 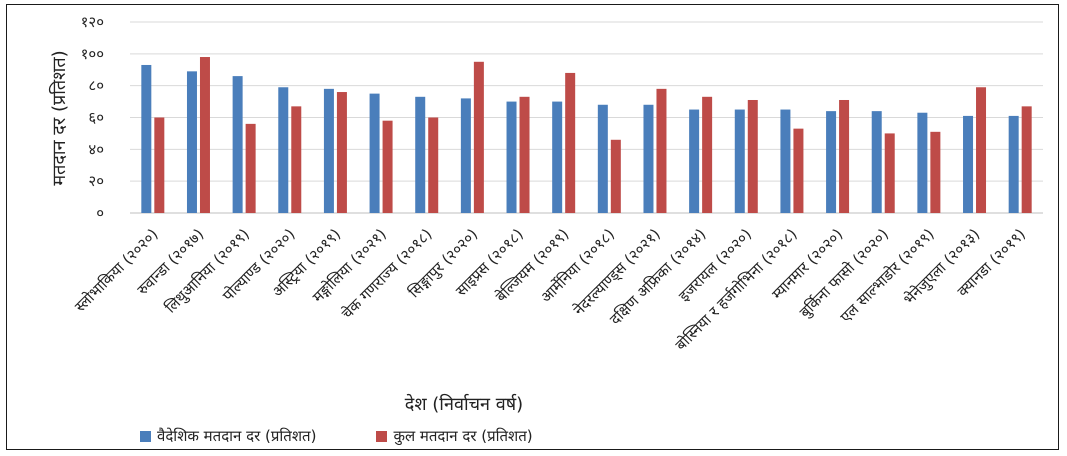 What do you see at coordinates (463, 436) in the screenshot?
I see `legend-label-total: कुल मतदान दर (प्रतिशत)` at bounding box center [463, 436].